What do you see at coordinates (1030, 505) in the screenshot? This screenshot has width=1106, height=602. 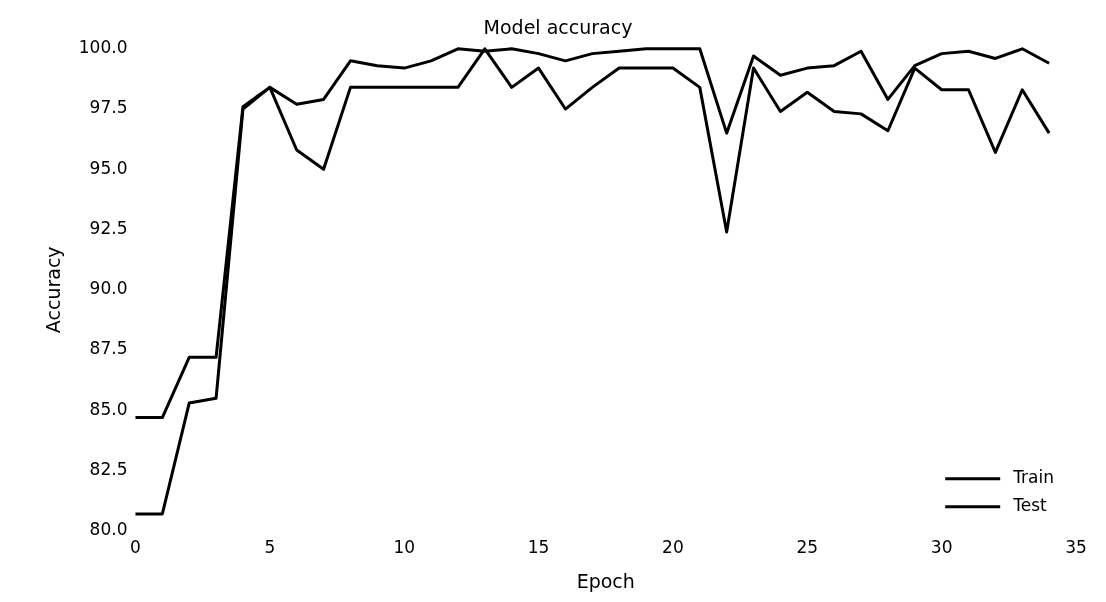 I see `legend-label: Test` at bounding box center [1030, 505].